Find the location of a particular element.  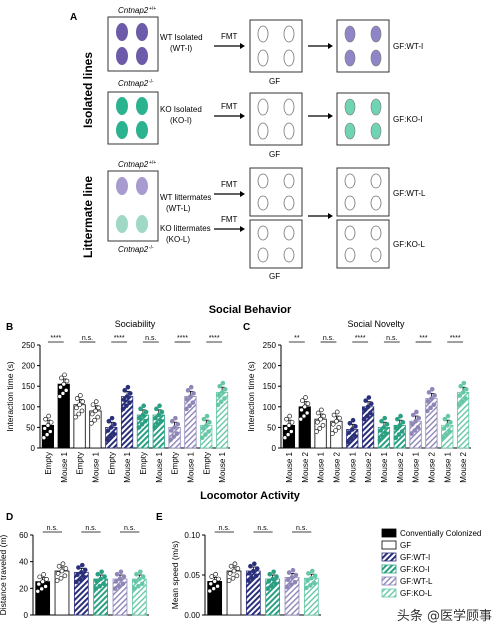

significance-label: ** is located at coordinates (297, 338).